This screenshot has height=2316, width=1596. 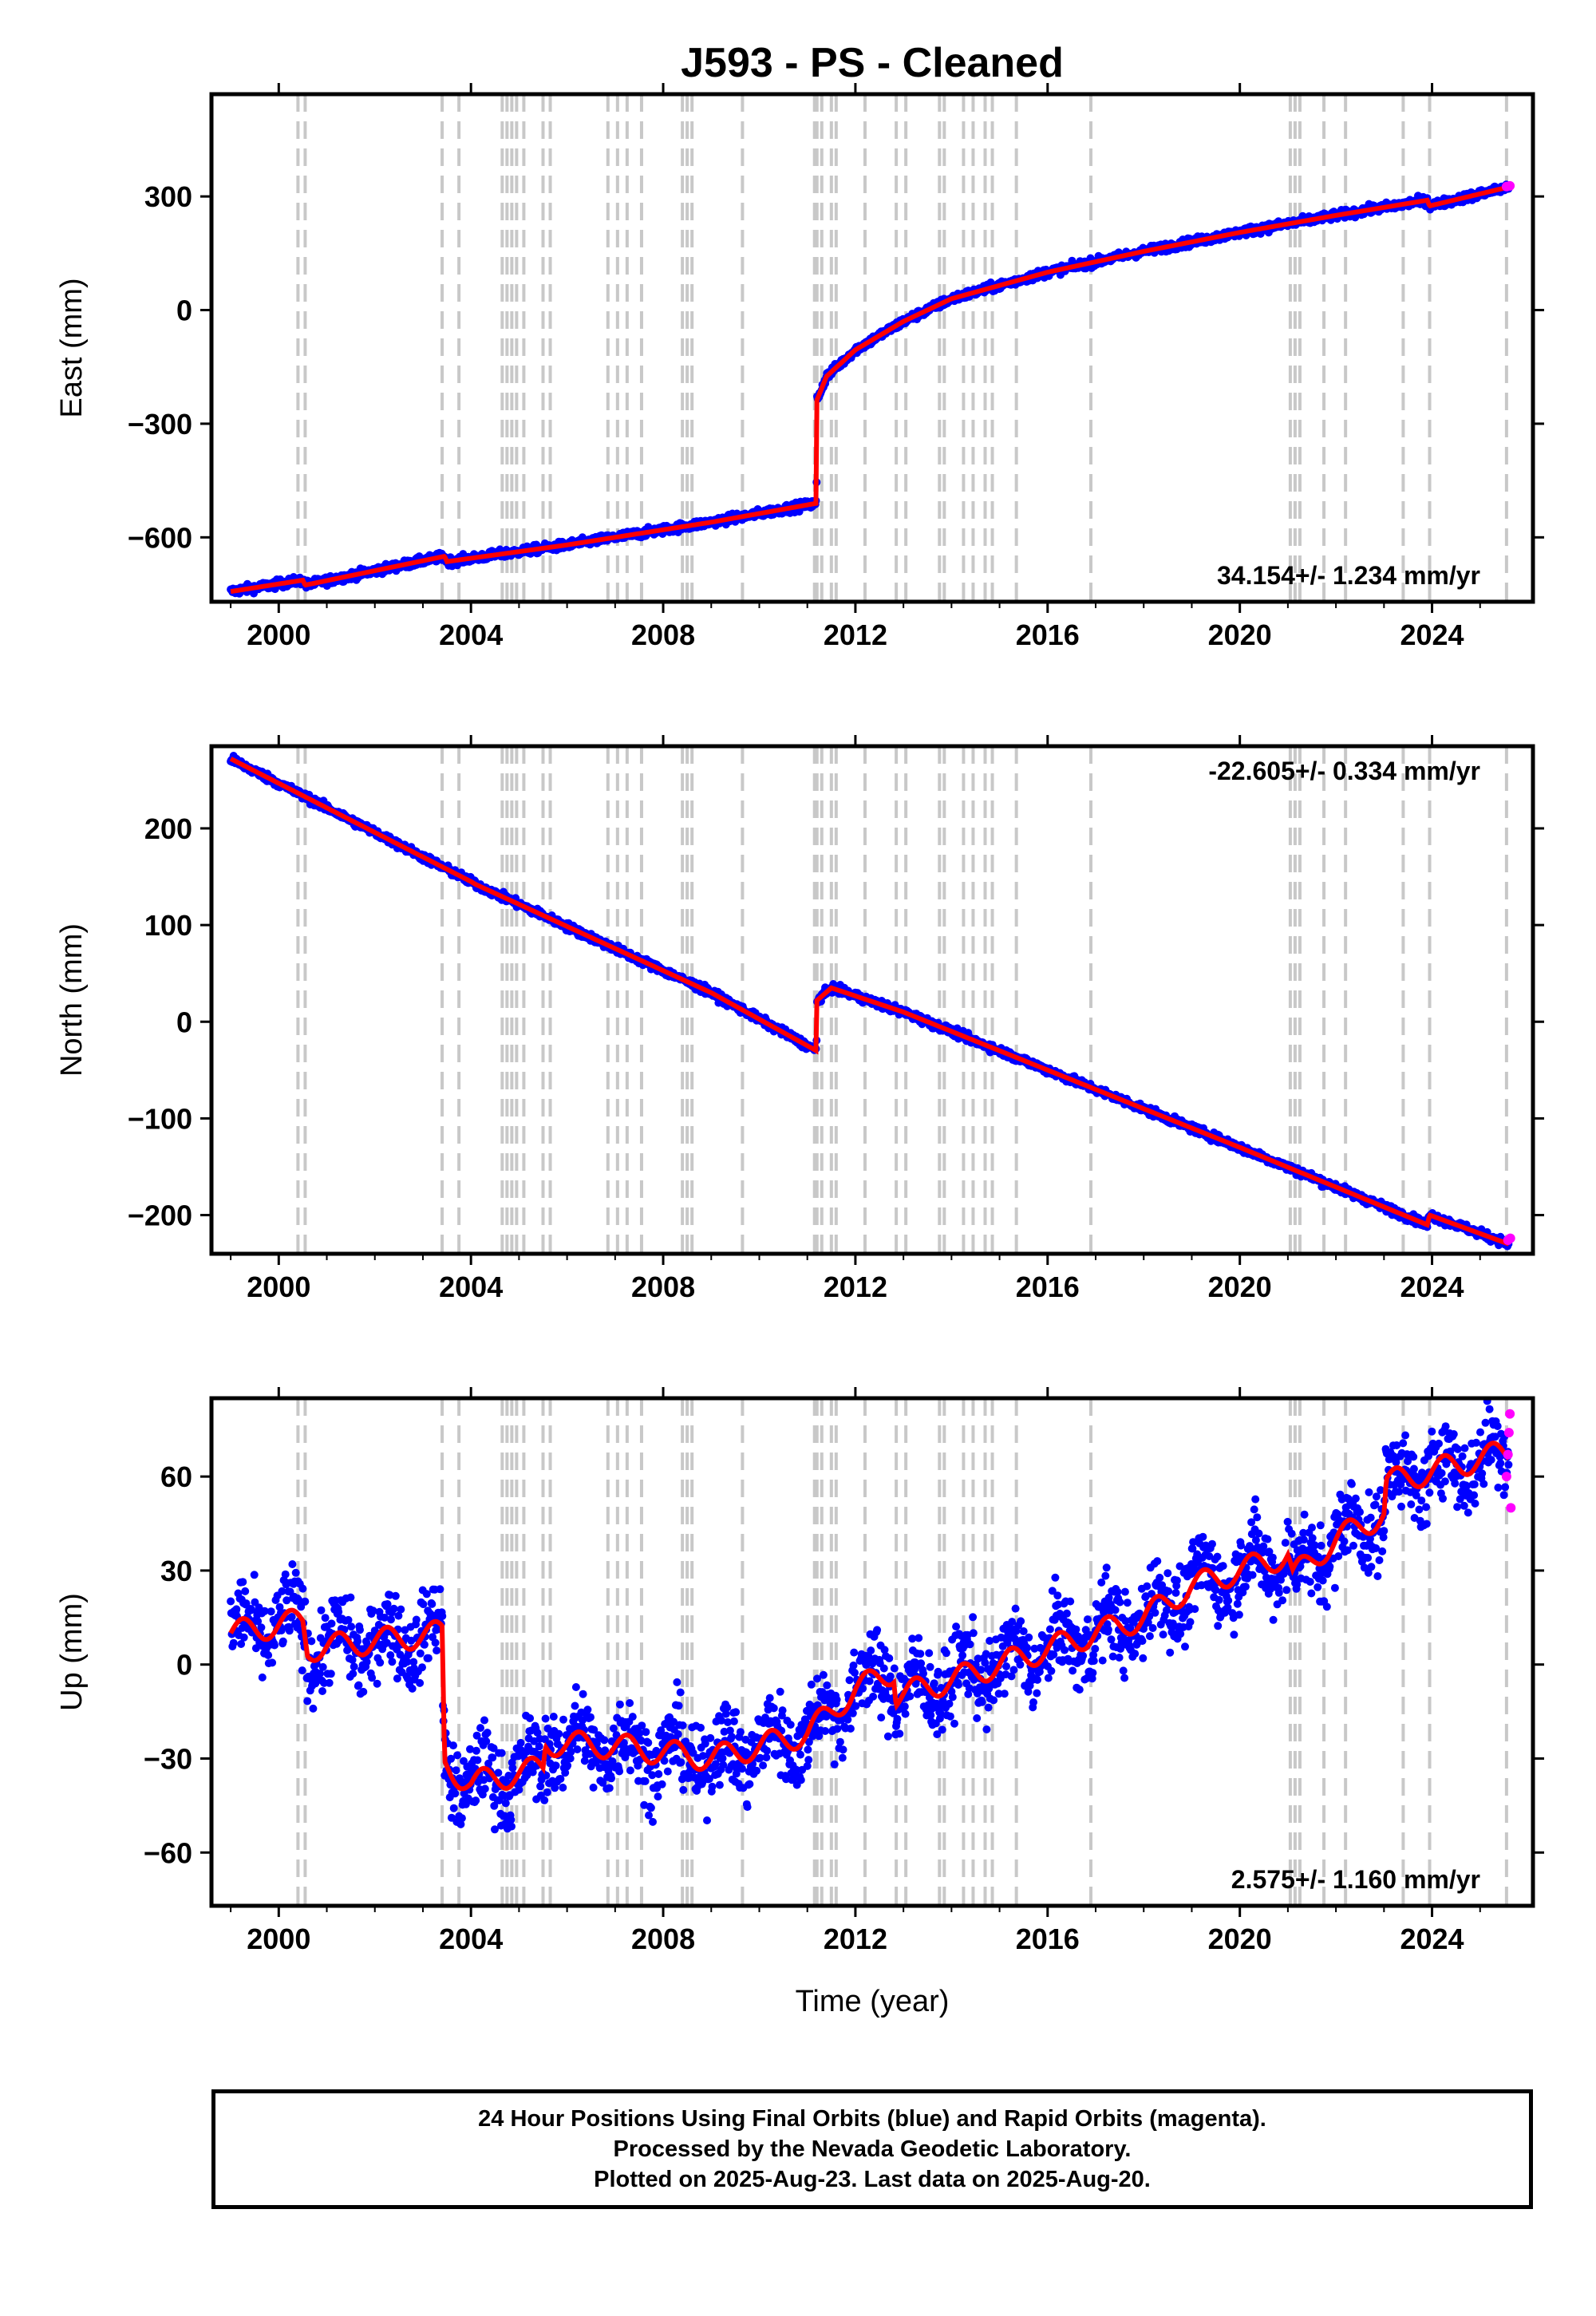 I want to click on final-orbit-points, so click(x=870, y=389).